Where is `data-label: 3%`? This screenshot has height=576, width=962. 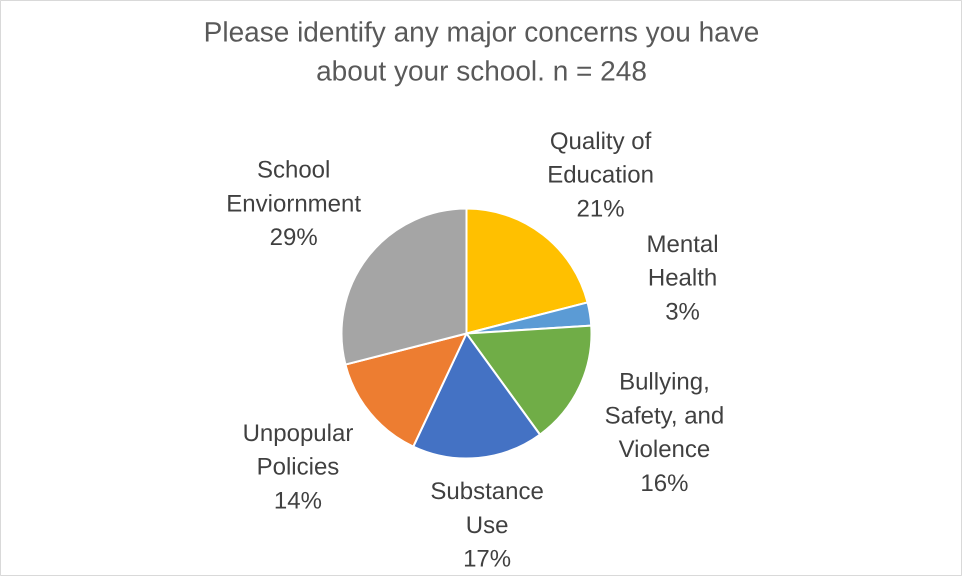 data-label: 3% is located at coordinates (682, 312).